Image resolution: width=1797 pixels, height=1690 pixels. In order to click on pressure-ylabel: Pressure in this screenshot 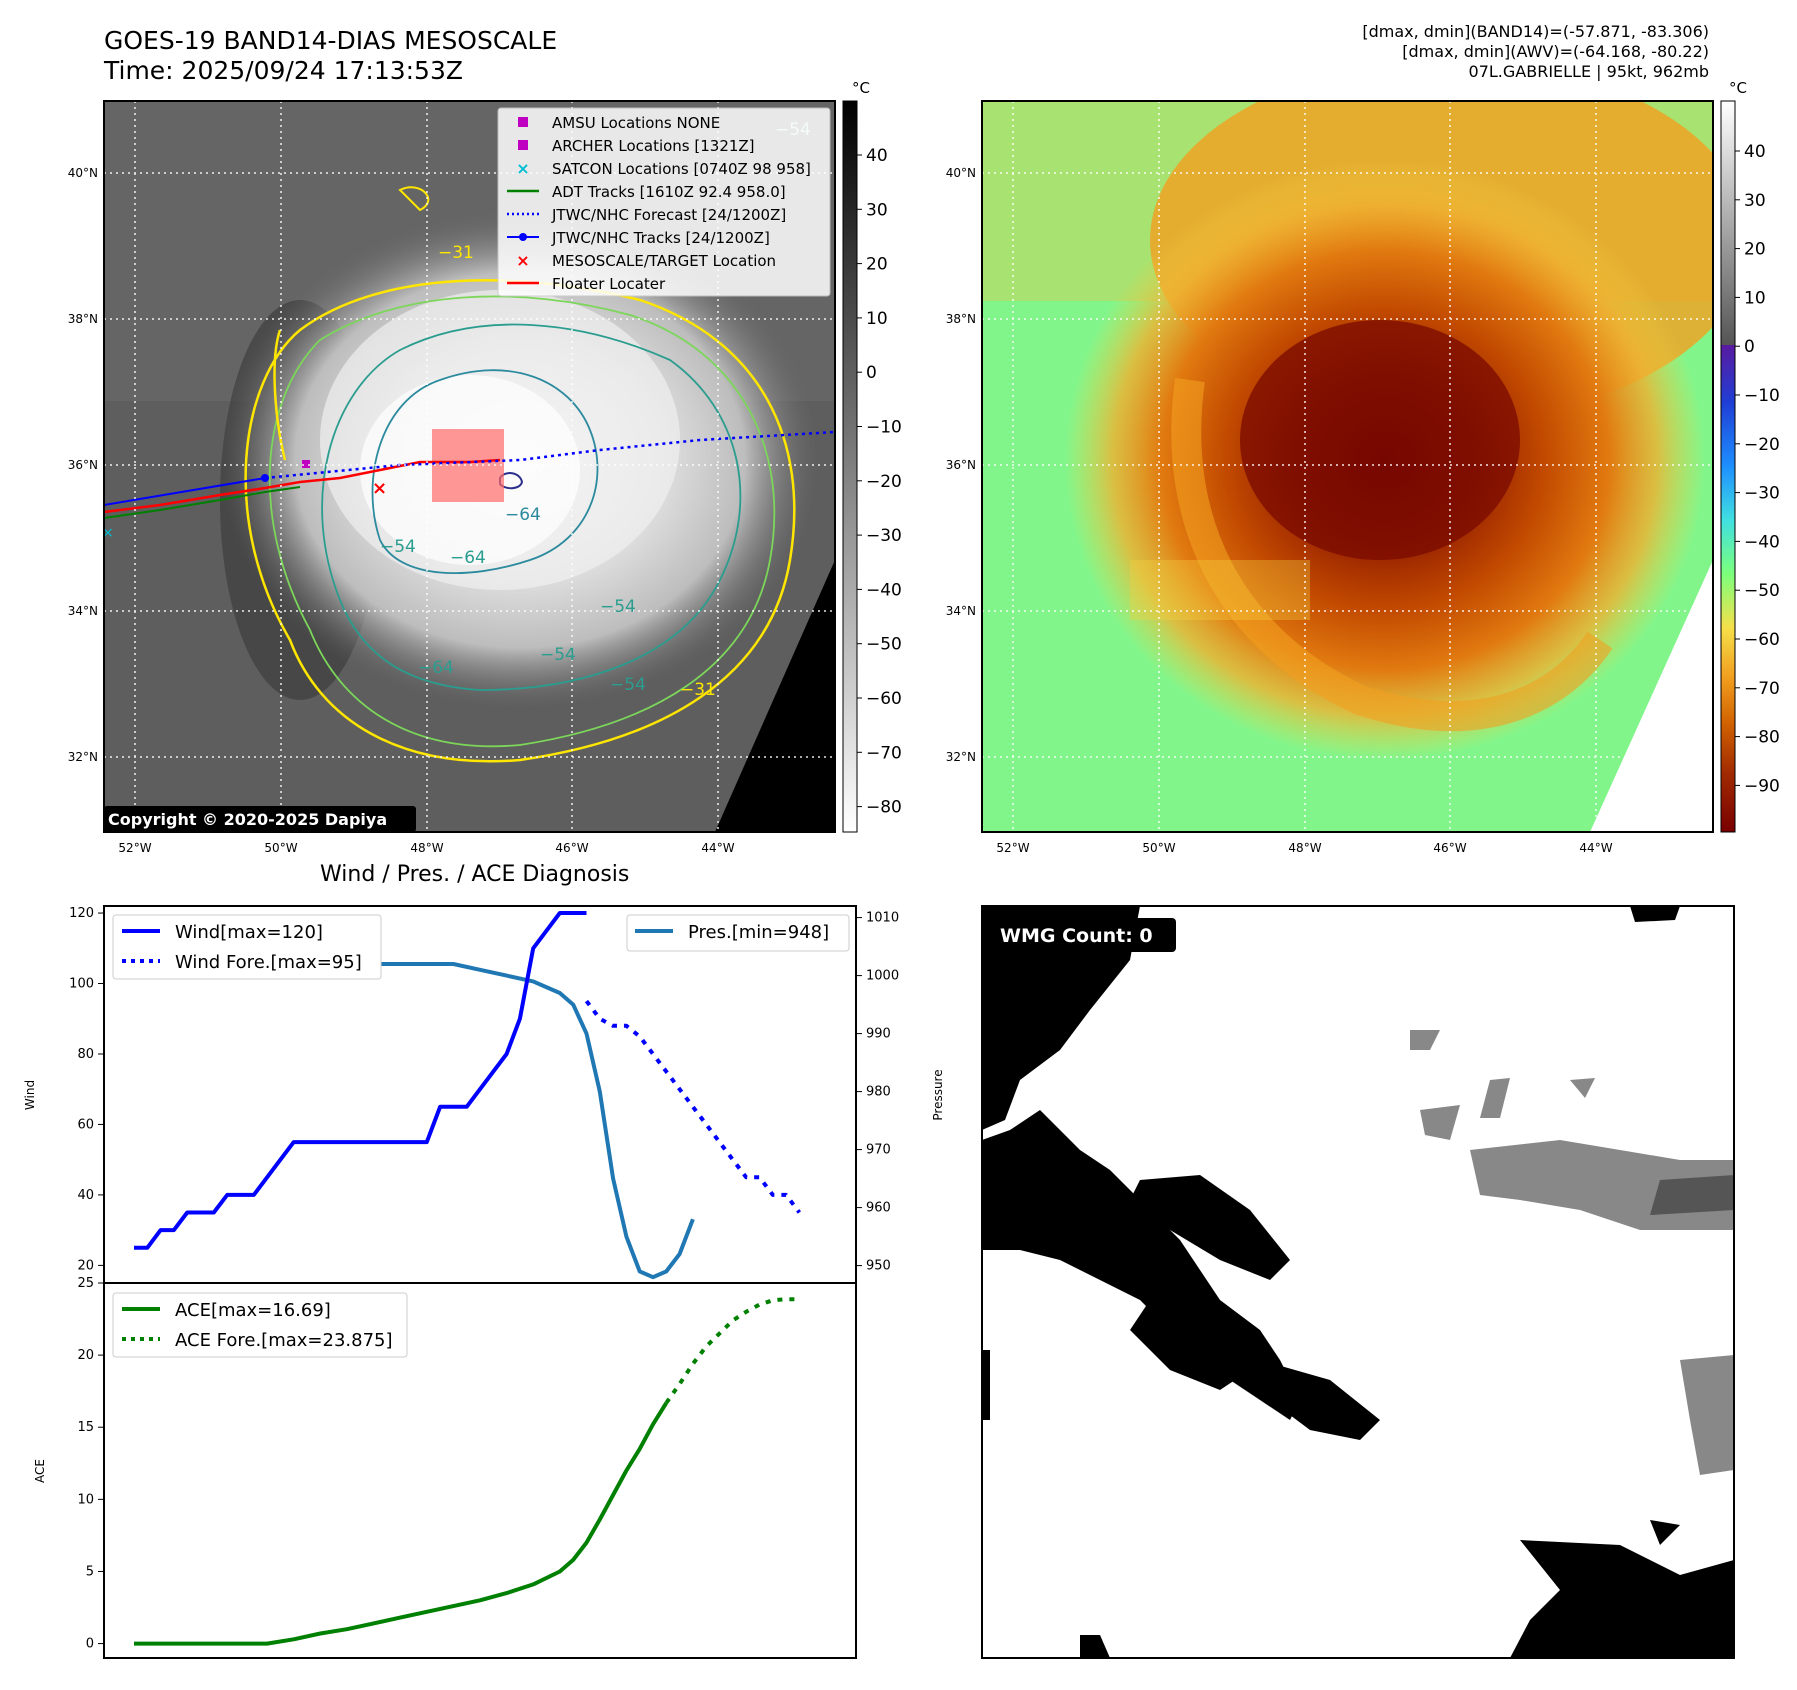, I will do `click(938, 1094)`.